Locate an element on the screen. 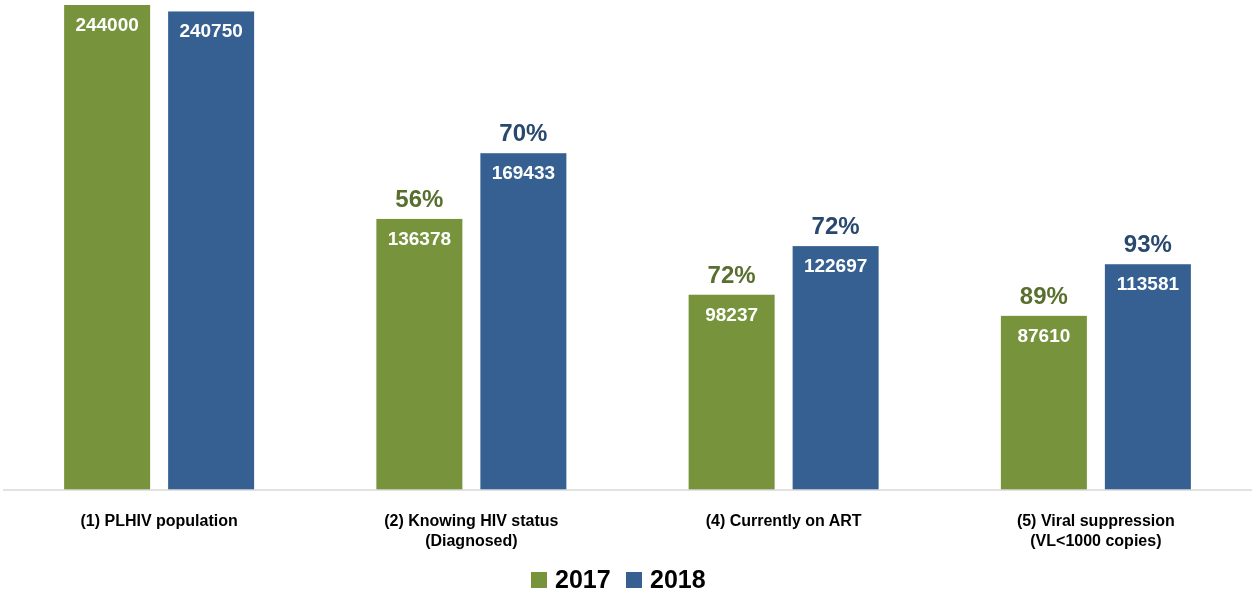 Image resolution: width=1252 pixels, height=601 pixels. x-tick-label: (1) PLHIV population is located at coordinates (159, 520).